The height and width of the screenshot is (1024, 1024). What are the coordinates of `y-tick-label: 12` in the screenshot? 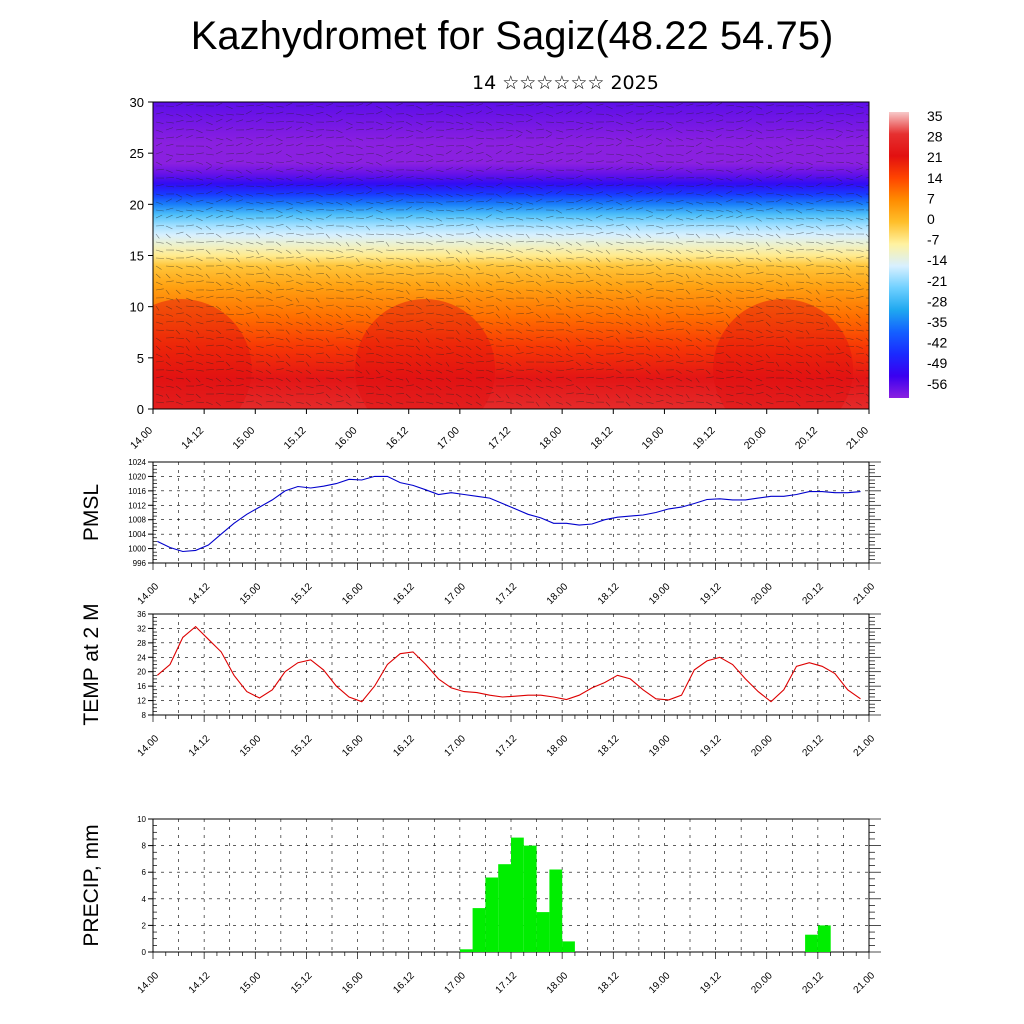 It's located at (141, 701).